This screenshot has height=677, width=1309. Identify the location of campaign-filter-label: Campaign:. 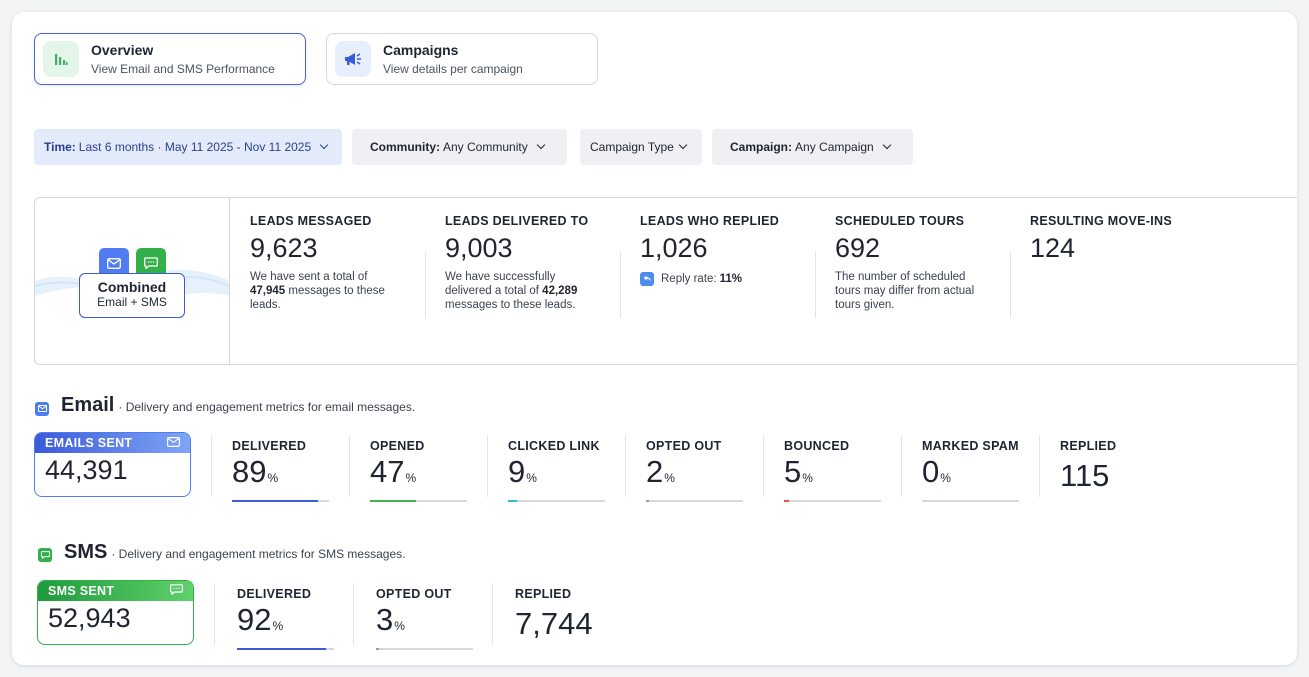
(761, 147).